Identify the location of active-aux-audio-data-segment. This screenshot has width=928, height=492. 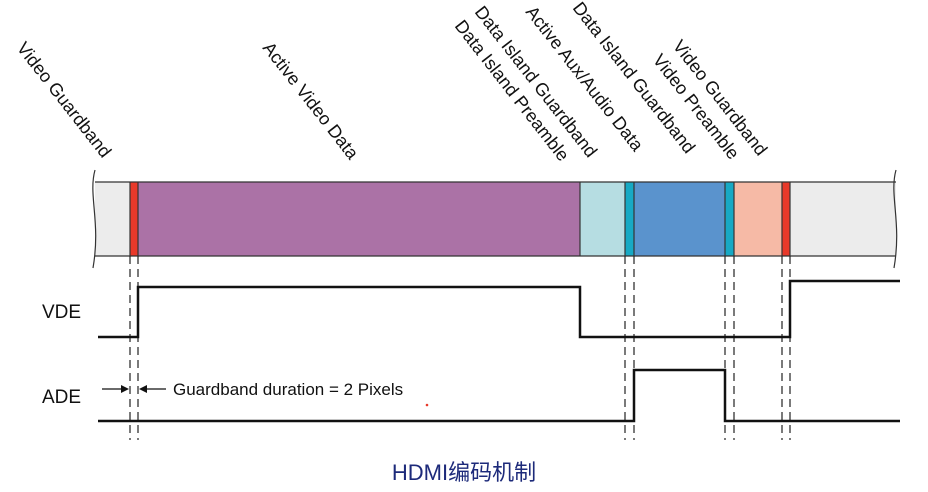
(679, 219).